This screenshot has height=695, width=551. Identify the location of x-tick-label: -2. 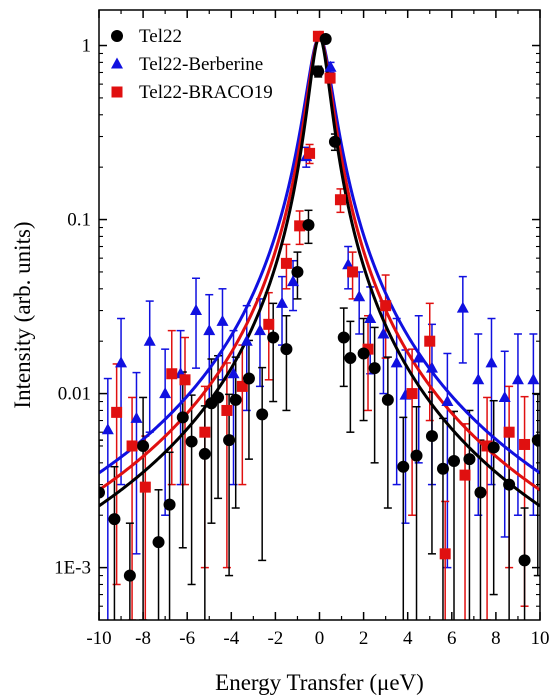
(275, 638).